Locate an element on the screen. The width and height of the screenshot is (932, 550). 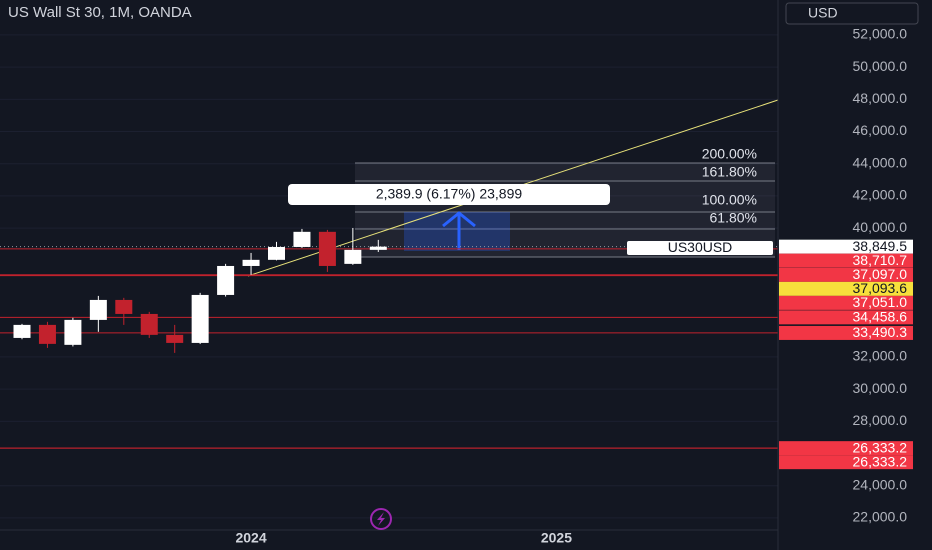
icon-circle is located at coordinates (381, 519).